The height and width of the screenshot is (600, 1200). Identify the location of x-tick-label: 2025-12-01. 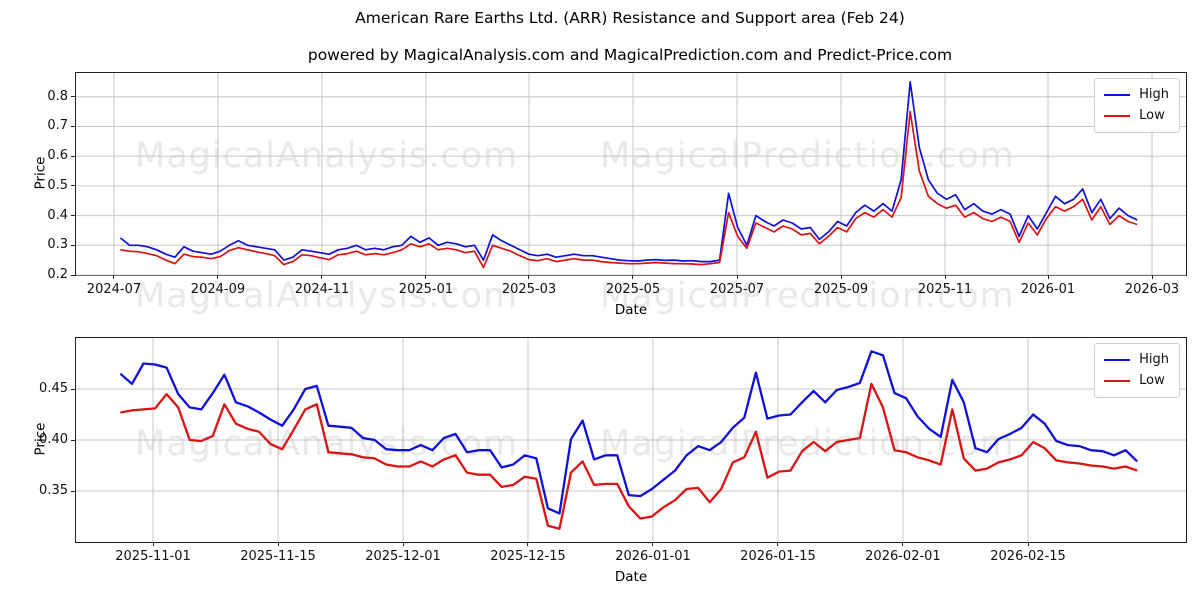
(403, 556).